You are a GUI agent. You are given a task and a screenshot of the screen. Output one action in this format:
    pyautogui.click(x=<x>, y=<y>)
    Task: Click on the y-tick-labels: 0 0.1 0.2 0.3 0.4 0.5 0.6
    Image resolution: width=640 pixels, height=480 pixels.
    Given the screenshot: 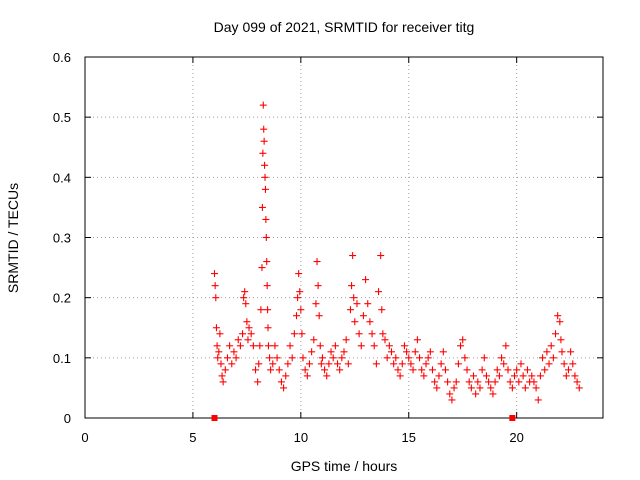 What is the action you would take?
    pyautogui.click(x=62, y=238)
    